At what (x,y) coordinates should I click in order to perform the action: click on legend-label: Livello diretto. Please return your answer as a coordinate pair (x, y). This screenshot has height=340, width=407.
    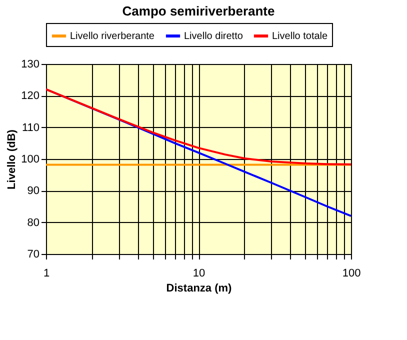
    Looking at the image, I should click on (214, 36).